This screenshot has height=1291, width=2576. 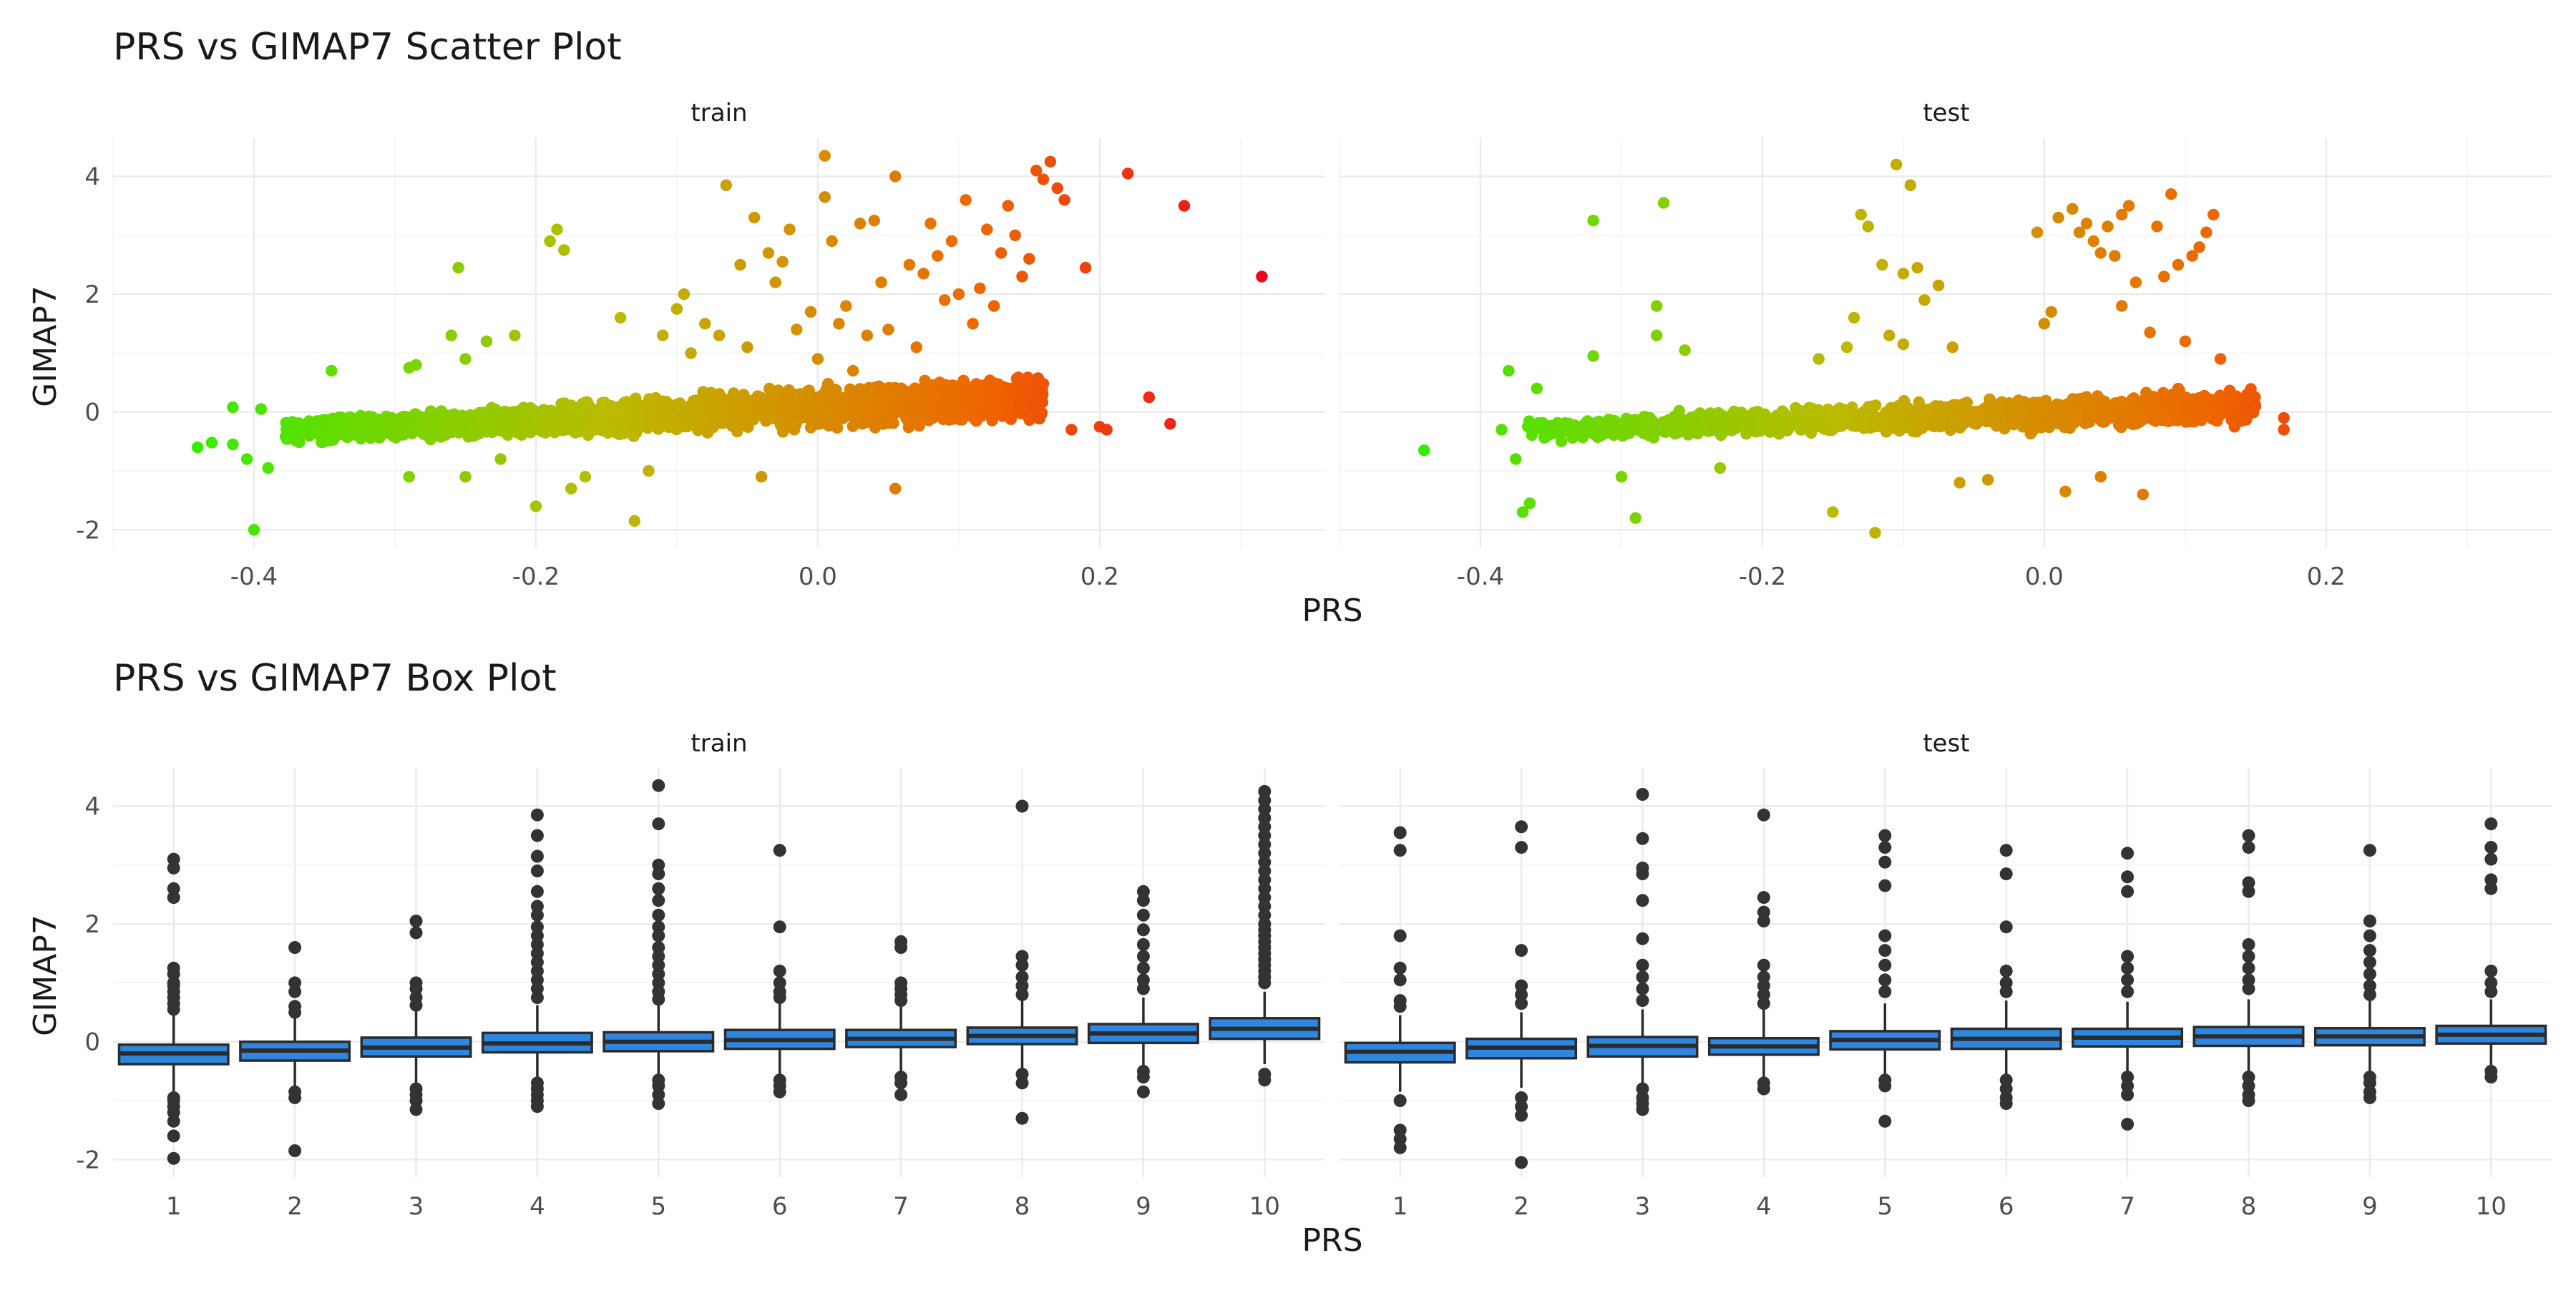 I want to click on box-x-tick-label: 3, so click(x=416, y=1206).